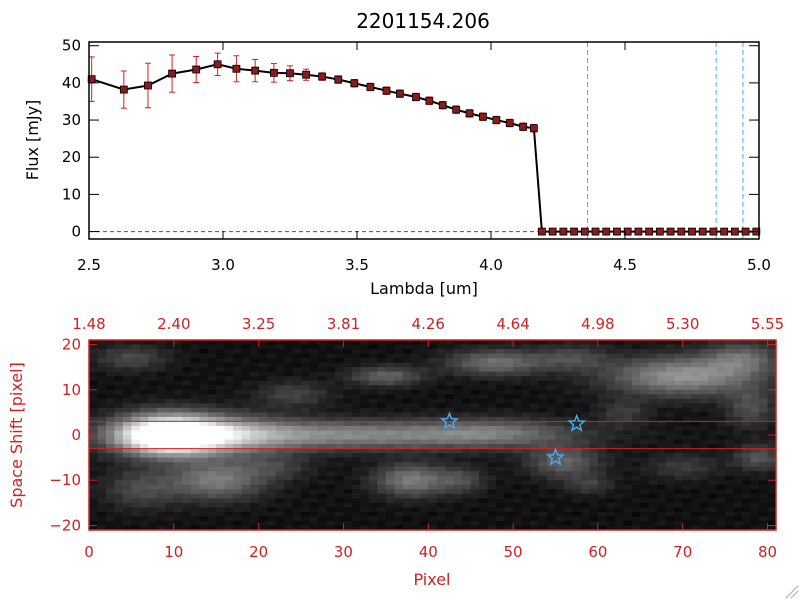 The height and width of the screenshot is (600, 800). What do you see at coordinates (555, 456) in the screenshot?
I see `star-marker-icon` at bounding box center [555, 456].